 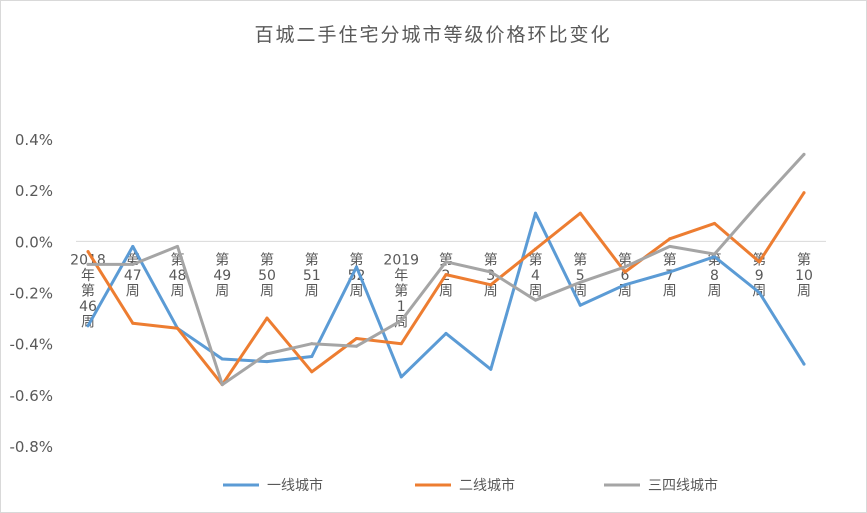 What do you see at coordinates (312, 275) in the screenshot?
I see `x-tick-label: 第 51 周` at bounding box center [312, 275].